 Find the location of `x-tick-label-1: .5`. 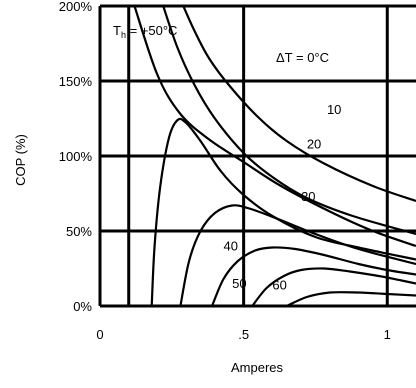

x-tick-label-1: .5 is located at coordinates (243, 334).